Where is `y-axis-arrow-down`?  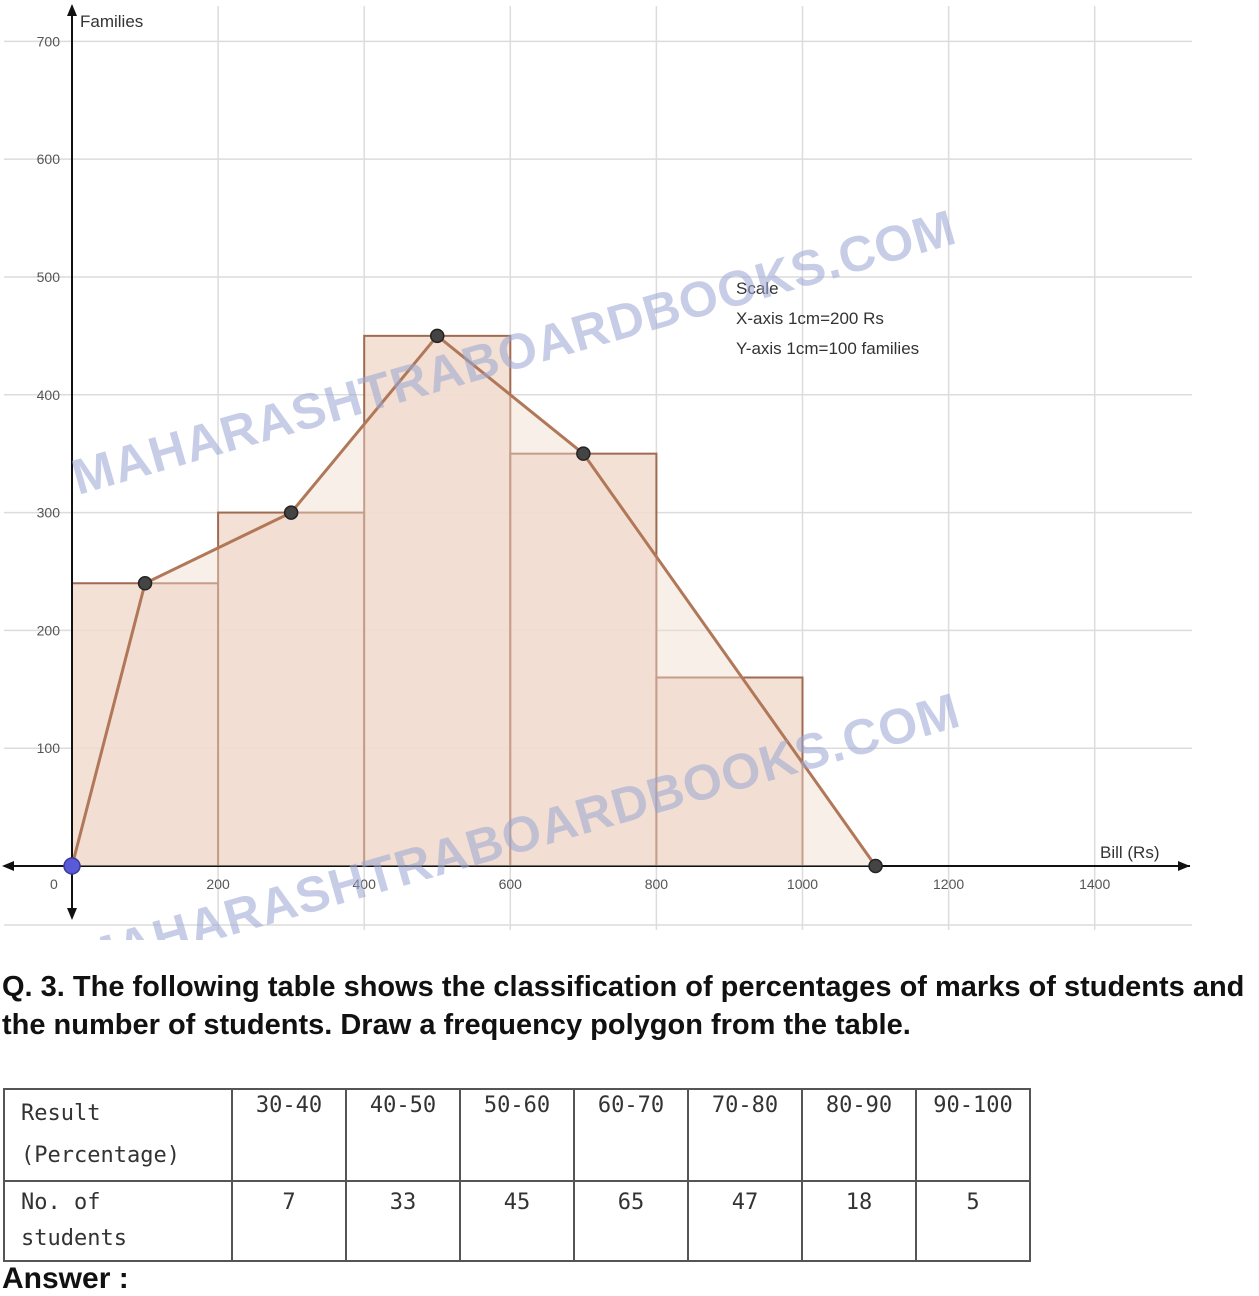
y-axis-arrow-down is located at coordinates (72, 914).